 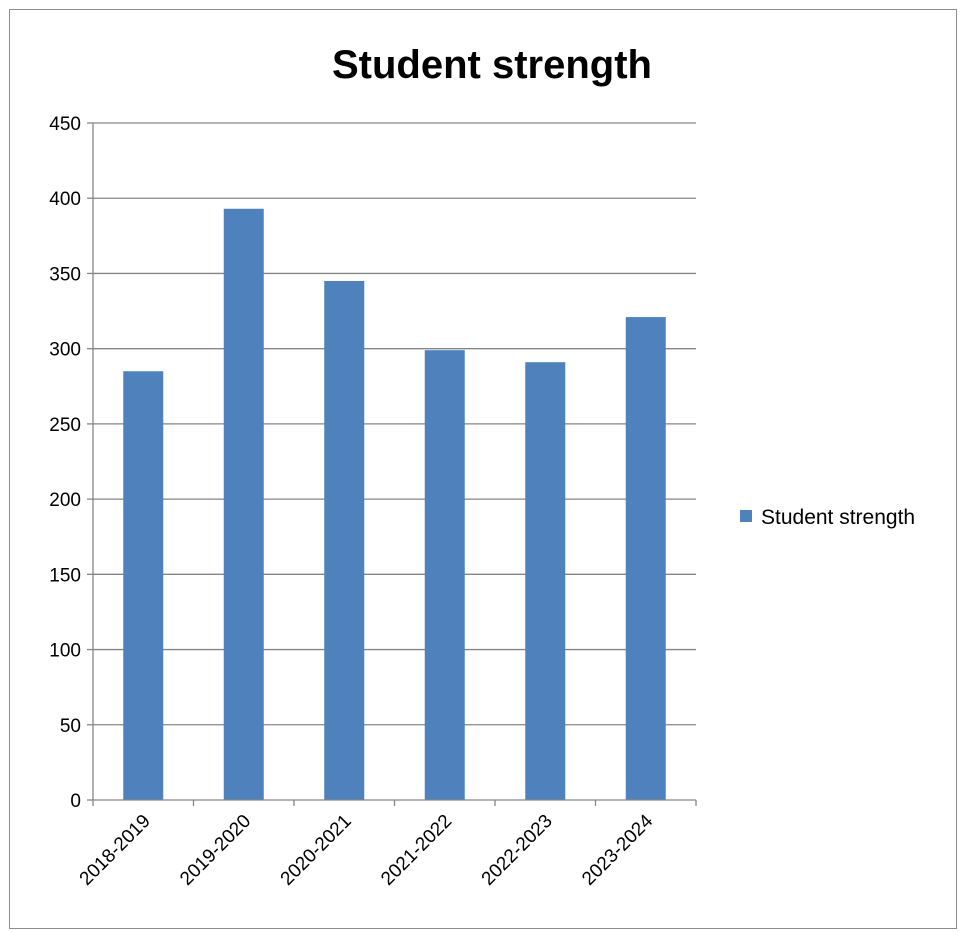 What do you see at coordinates (65, 124) in the screenshot?
I see `y-tick-label: 450` at bounding box center [65, 124].